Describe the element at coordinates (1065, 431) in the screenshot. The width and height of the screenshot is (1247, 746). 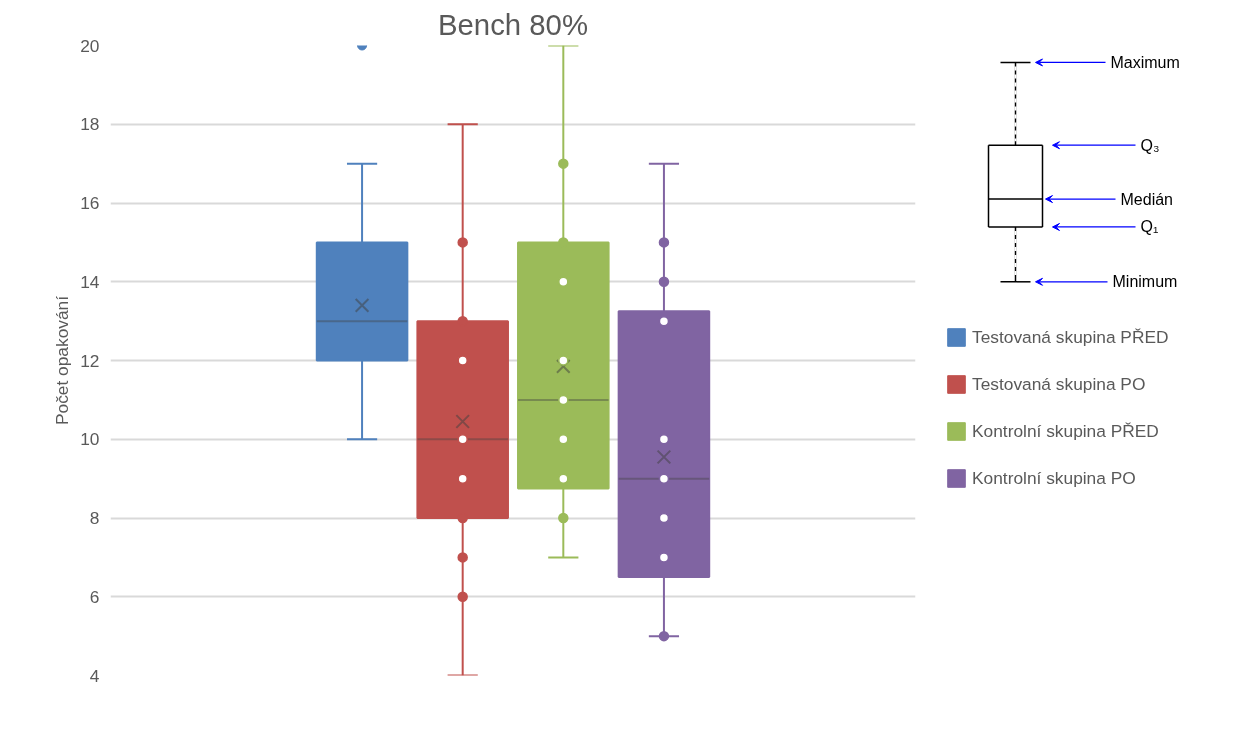
I see `legend-label: Kontrolní skupina PŘED` at that location.